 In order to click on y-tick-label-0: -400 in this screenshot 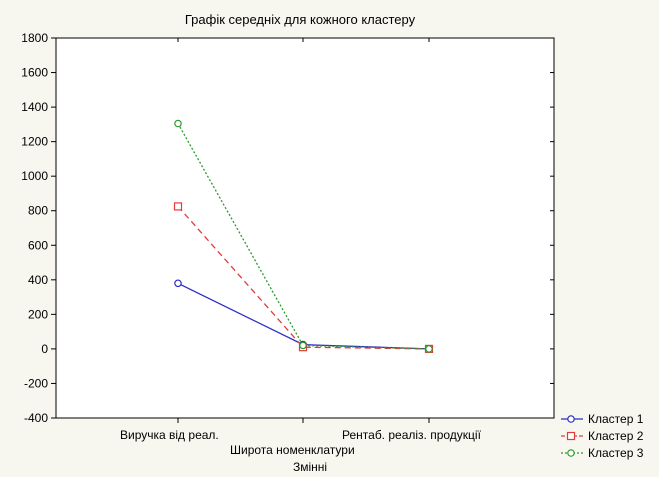, I will do `click(36, 418)`.